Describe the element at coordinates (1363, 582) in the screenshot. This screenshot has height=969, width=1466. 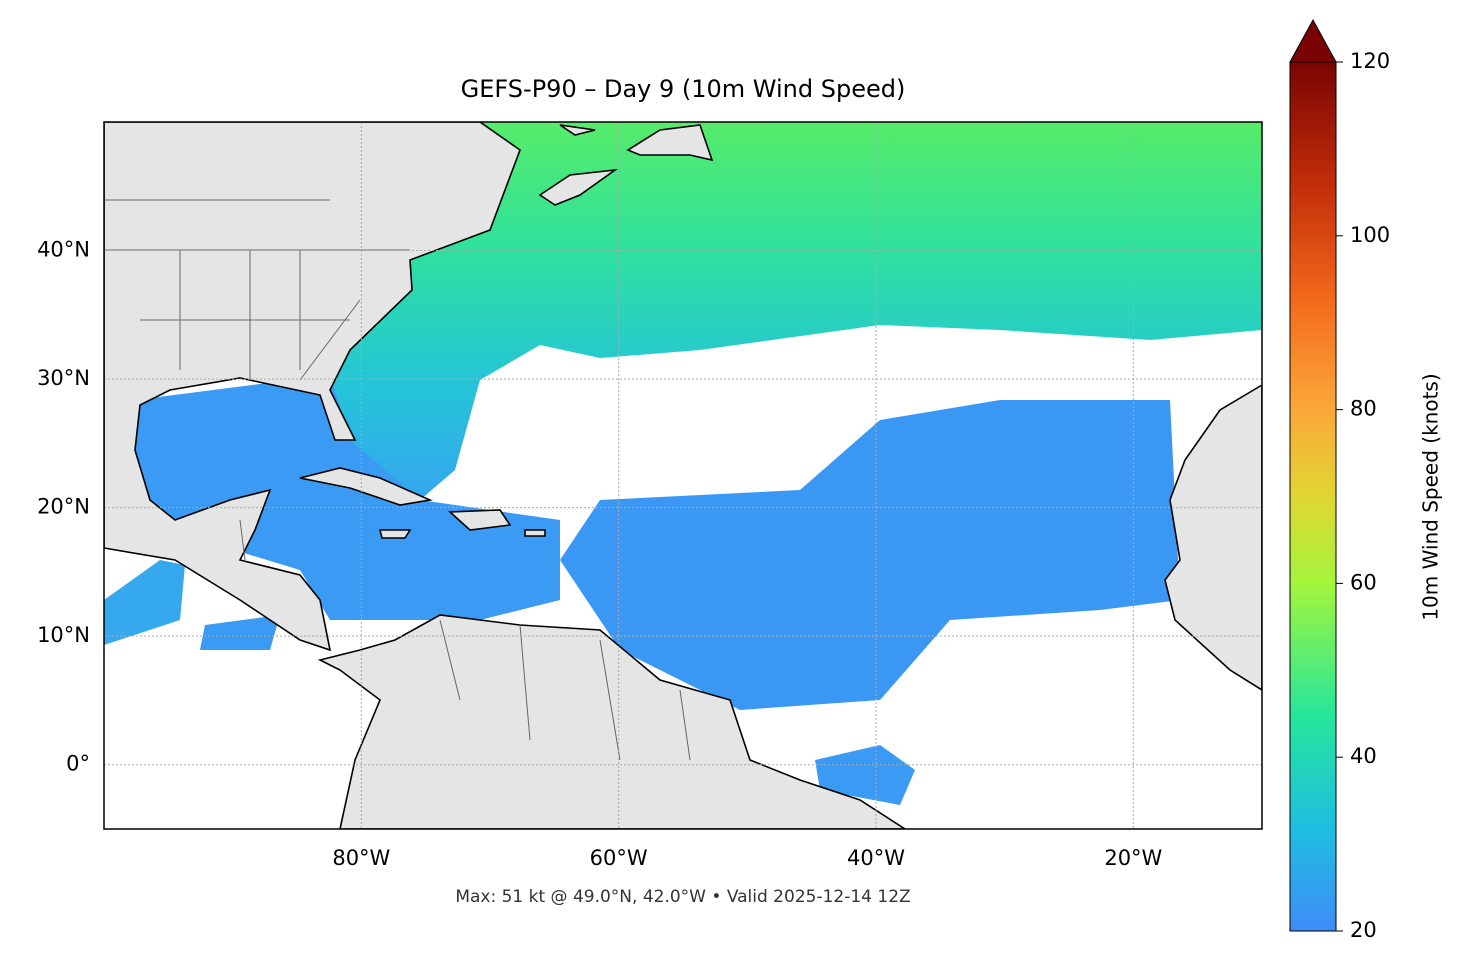
I see `colorbar-tick-label: 60` at that location.